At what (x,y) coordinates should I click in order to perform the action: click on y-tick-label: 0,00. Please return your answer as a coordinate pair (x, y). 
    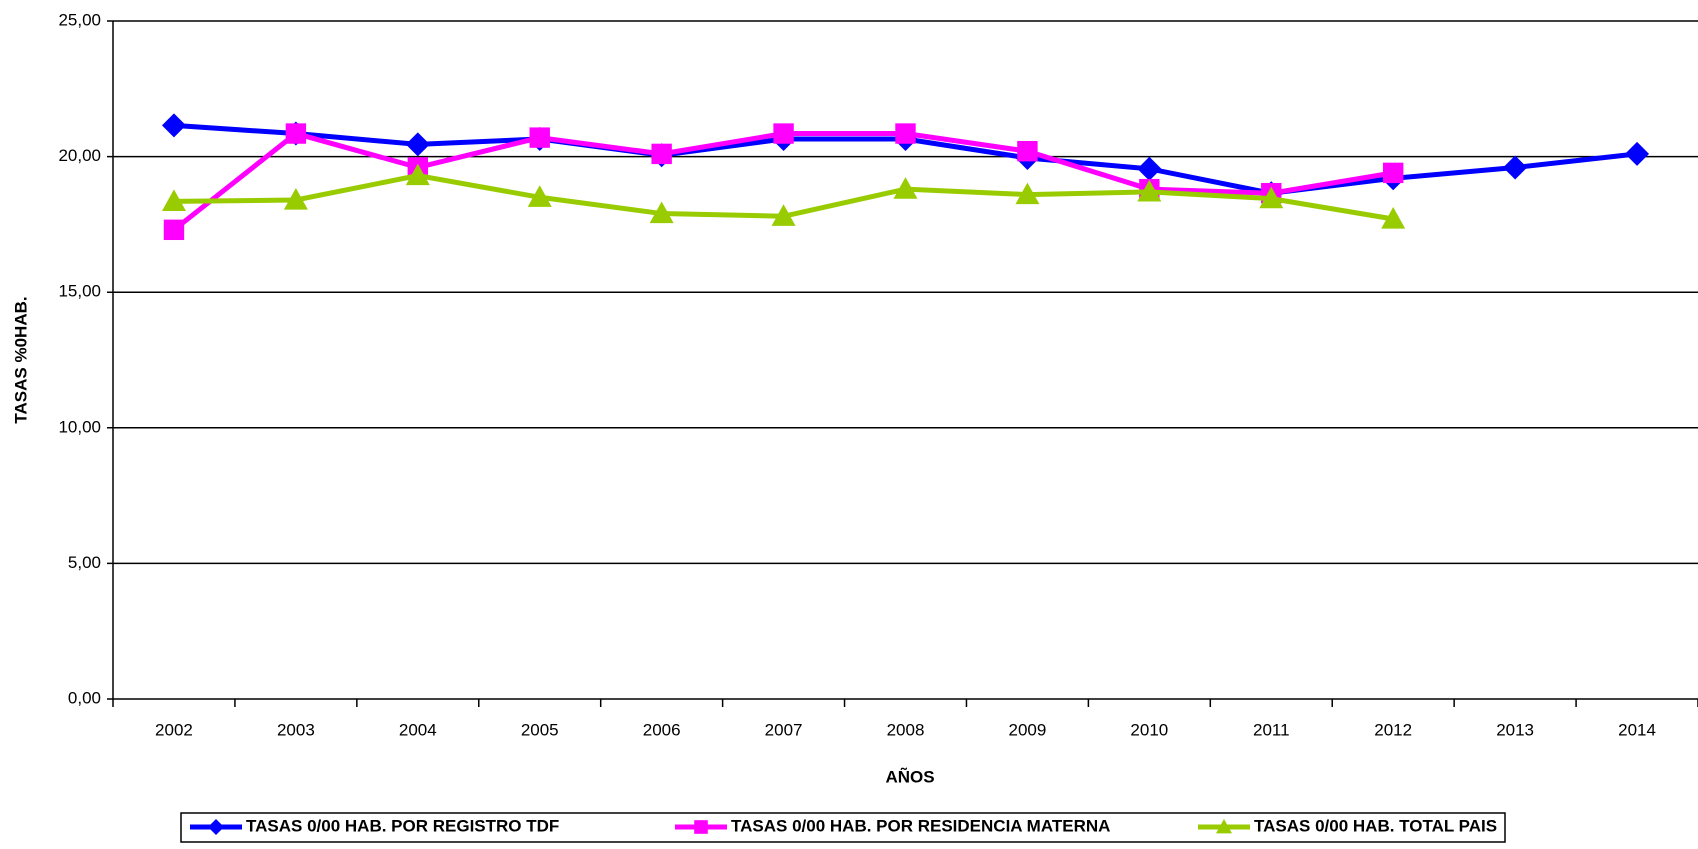
    Looking at the image, I should click on (84, 697).